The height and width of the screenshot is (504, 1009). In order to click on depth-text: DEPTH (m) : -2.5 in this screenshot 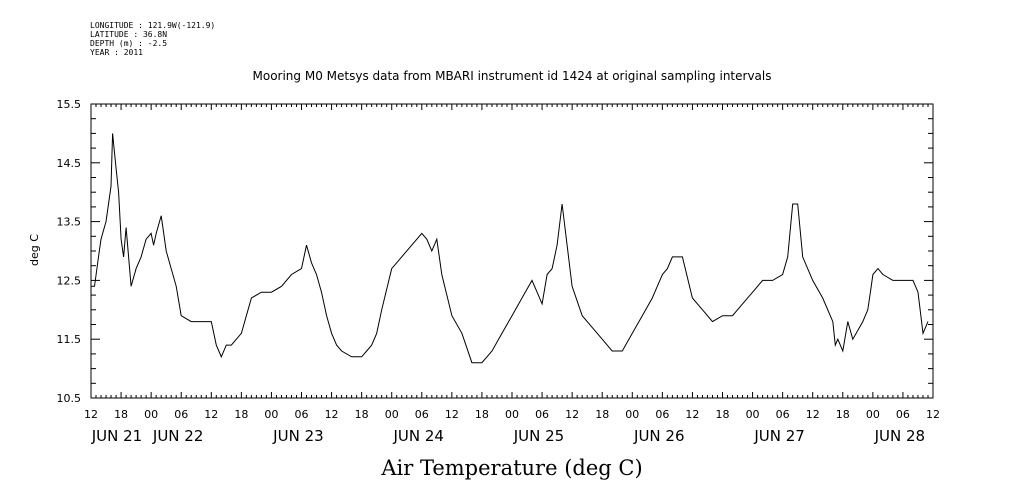, I will do `click(129, 43)`.